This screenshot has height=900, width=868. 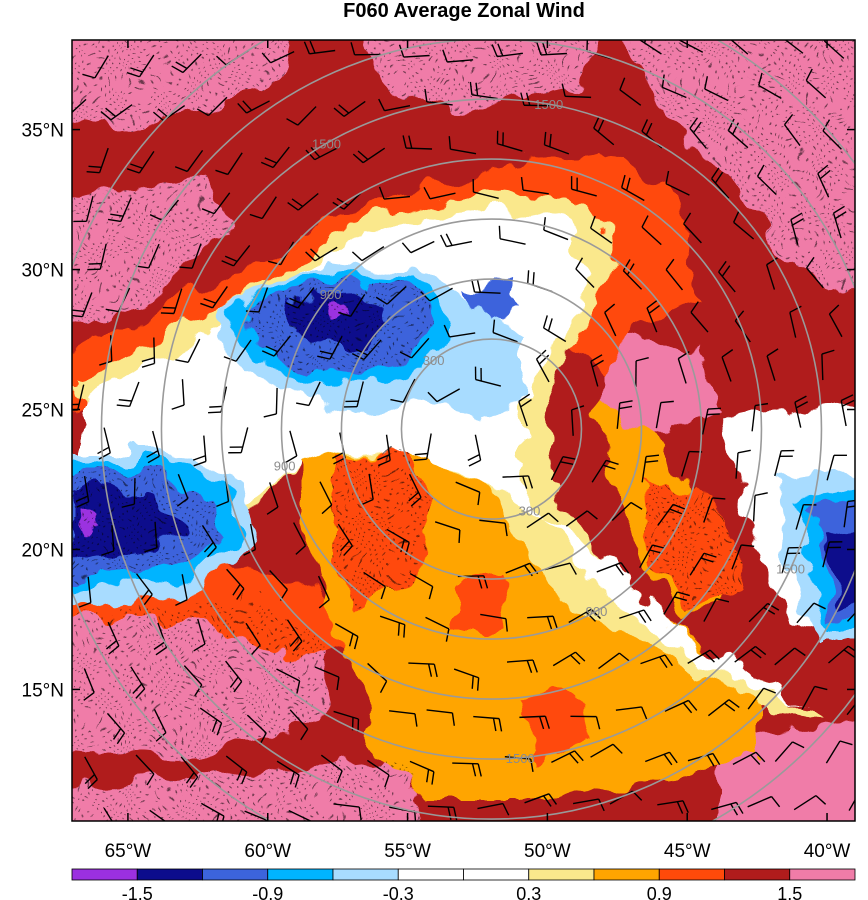 I want to click on colorbar-label: 0.3, so click(x=528, y=892).